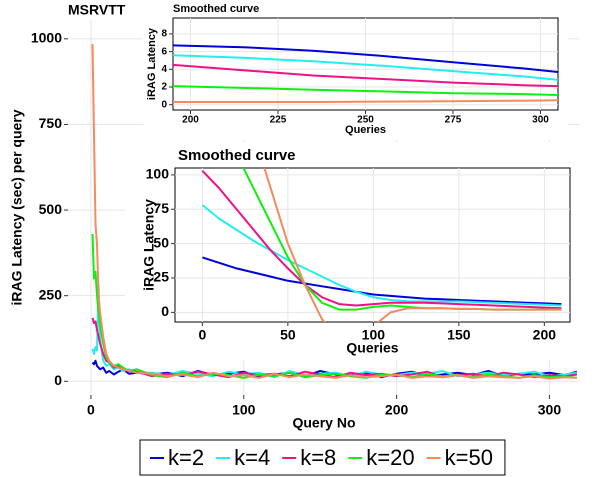  I want to click on y-tick-label: 25, so click(161, 277).